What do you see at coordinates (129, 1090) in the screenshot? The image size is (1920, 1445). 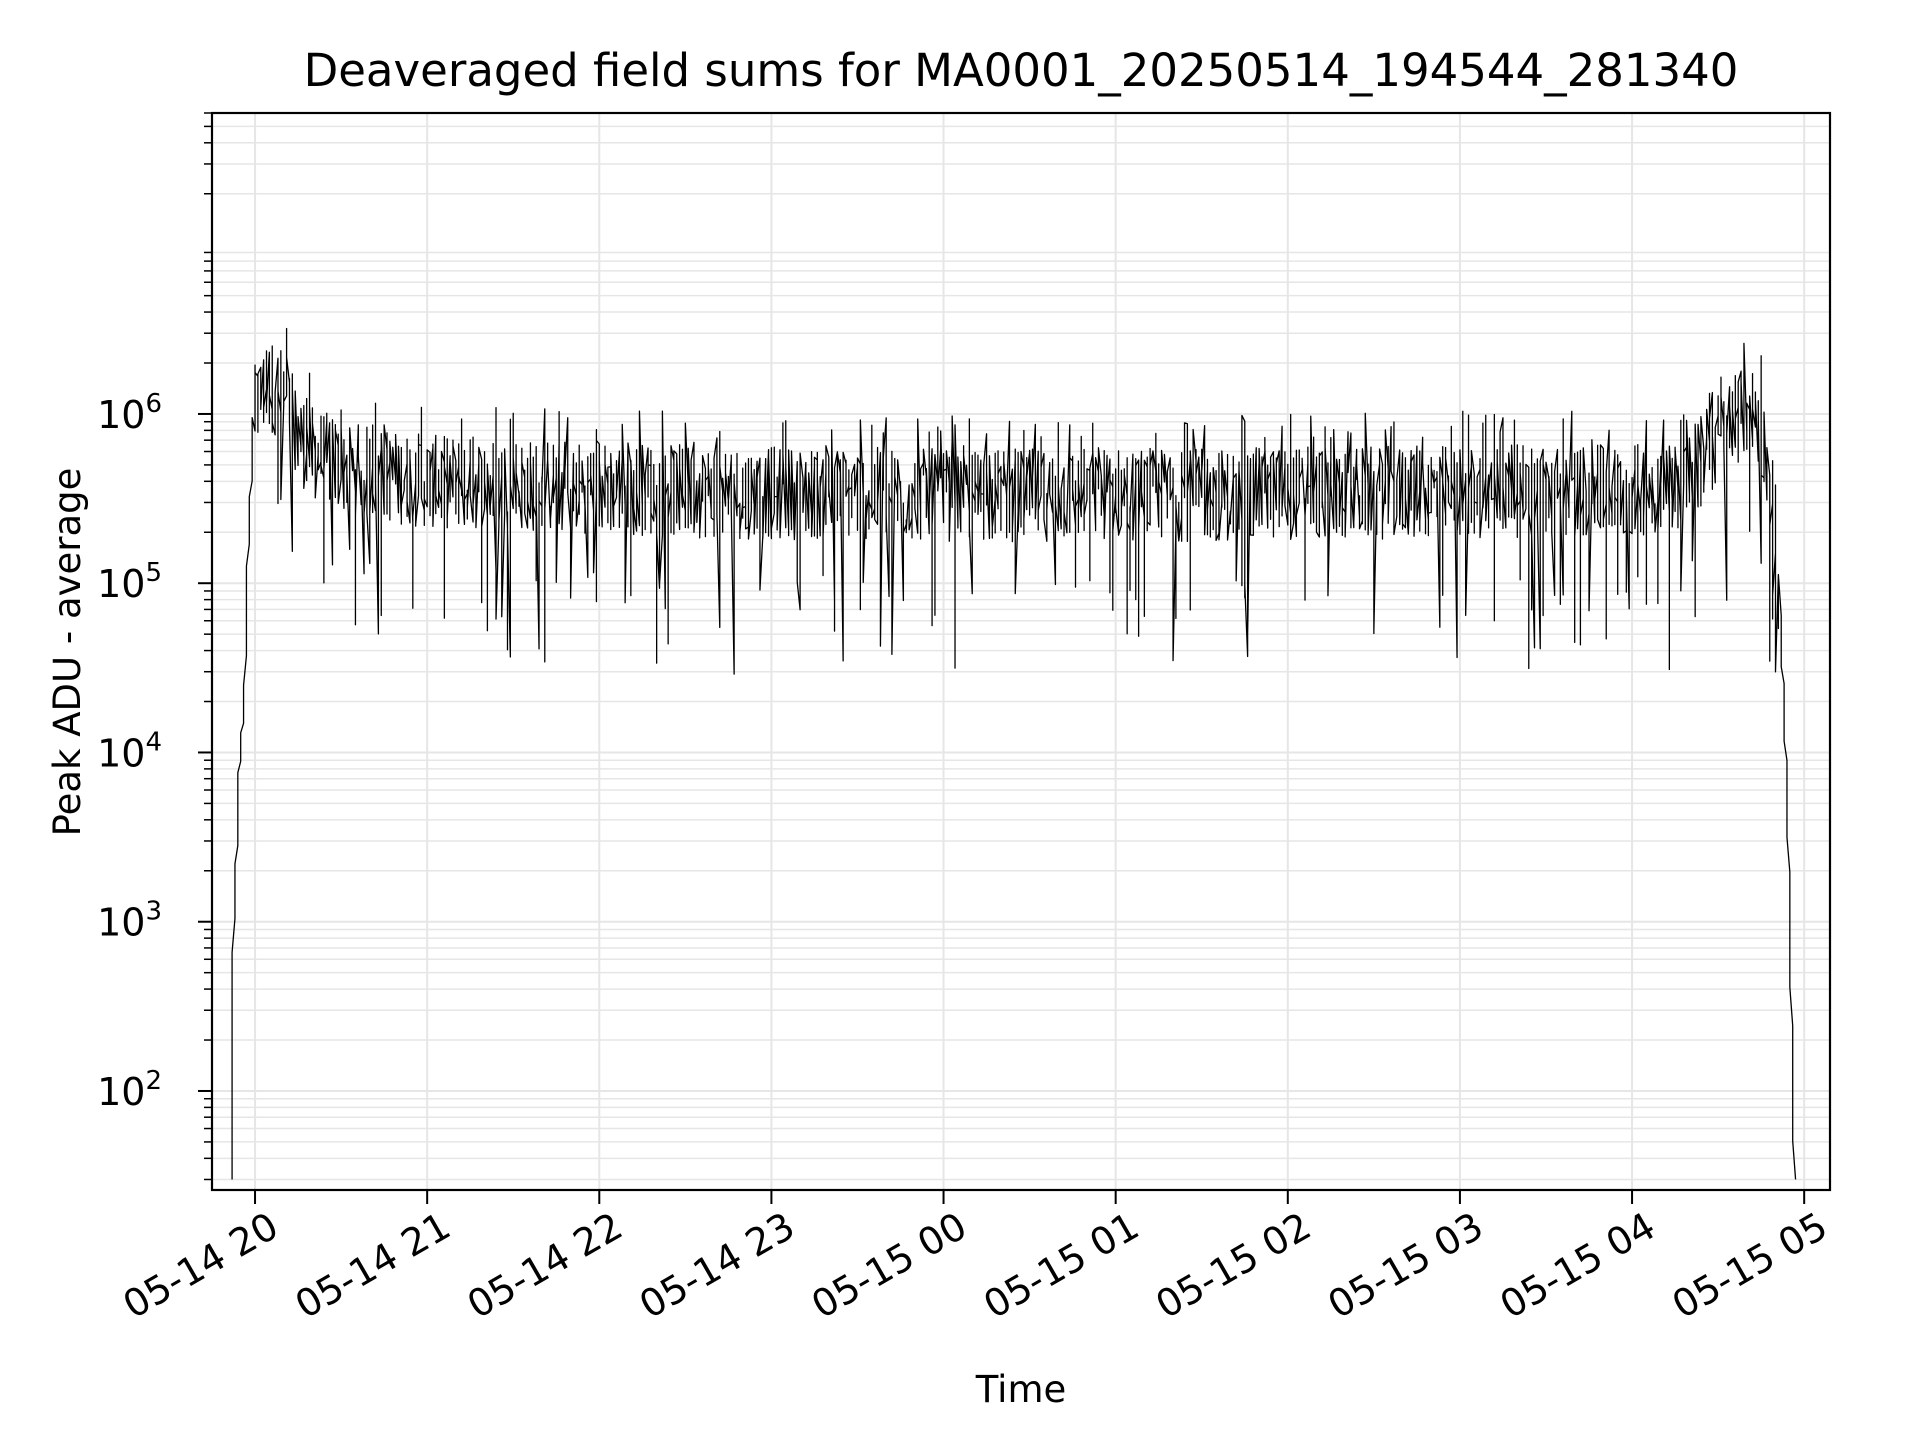 I see `y-tick-label: 102` at bounding box center [129, 1090].